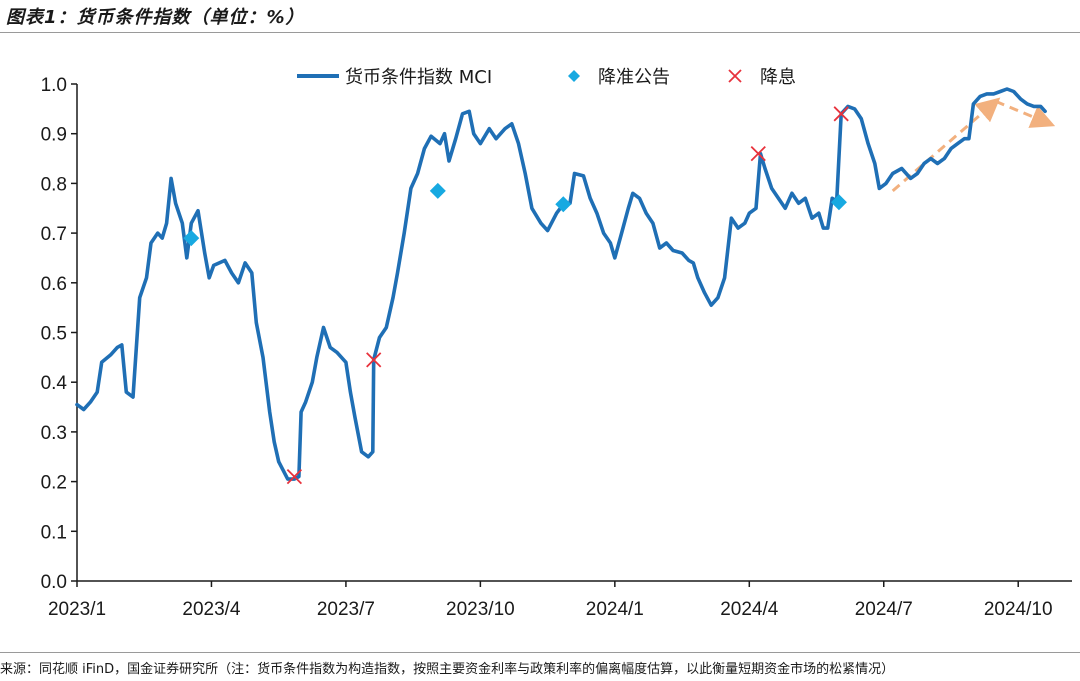 This screenshot has width=1080, height=681. I want to click on x-tick-label: 2024/4, so click(749, 609).